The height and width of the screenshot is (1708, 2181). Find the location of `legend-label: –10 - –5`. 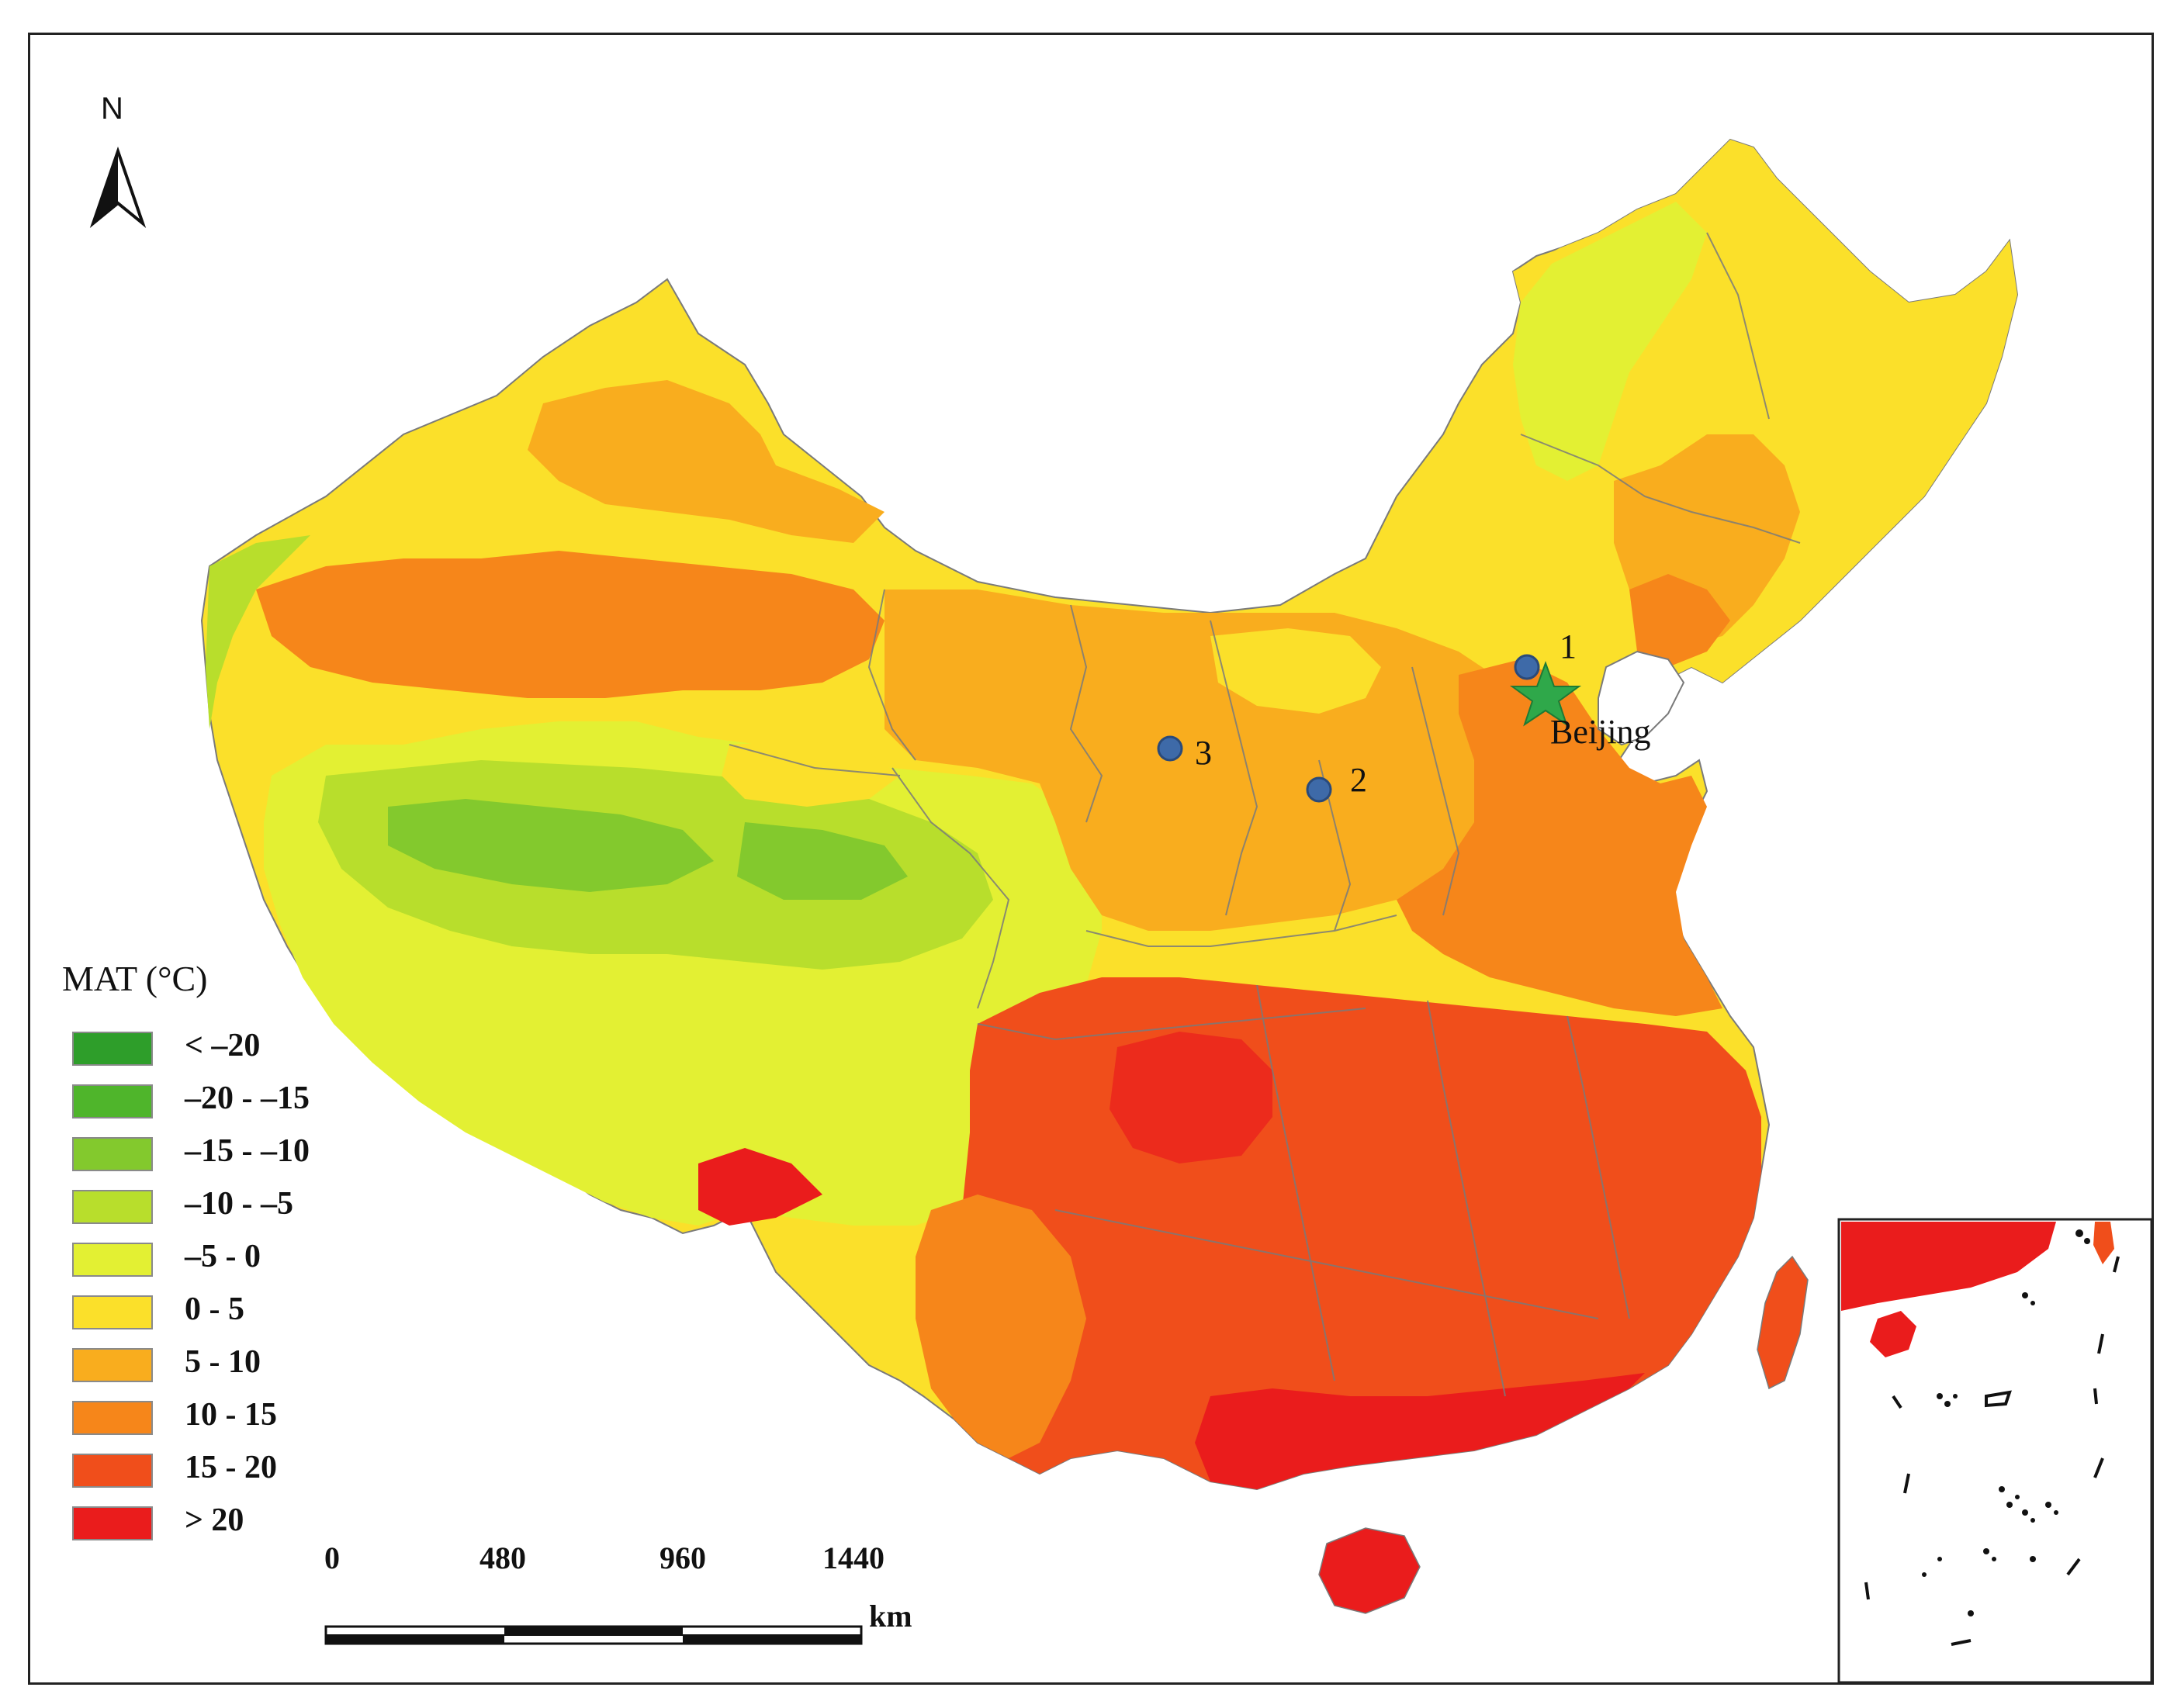

legend-label: –10 - –5 is located at coordinates (239, 1204).